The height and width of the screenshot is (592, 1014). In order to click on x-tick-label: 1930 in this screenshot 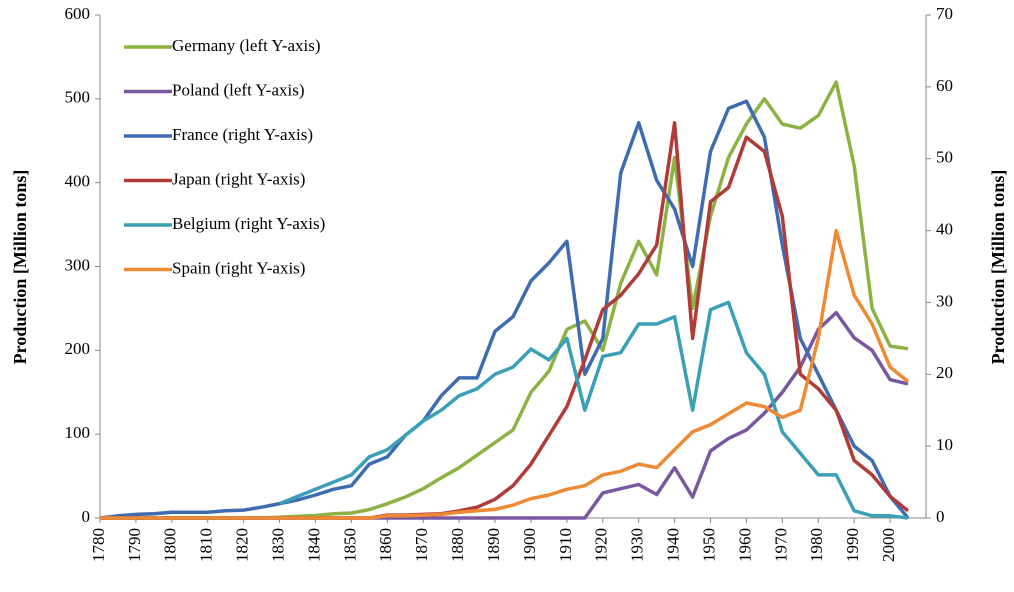, I will do `click(637, 545)`.